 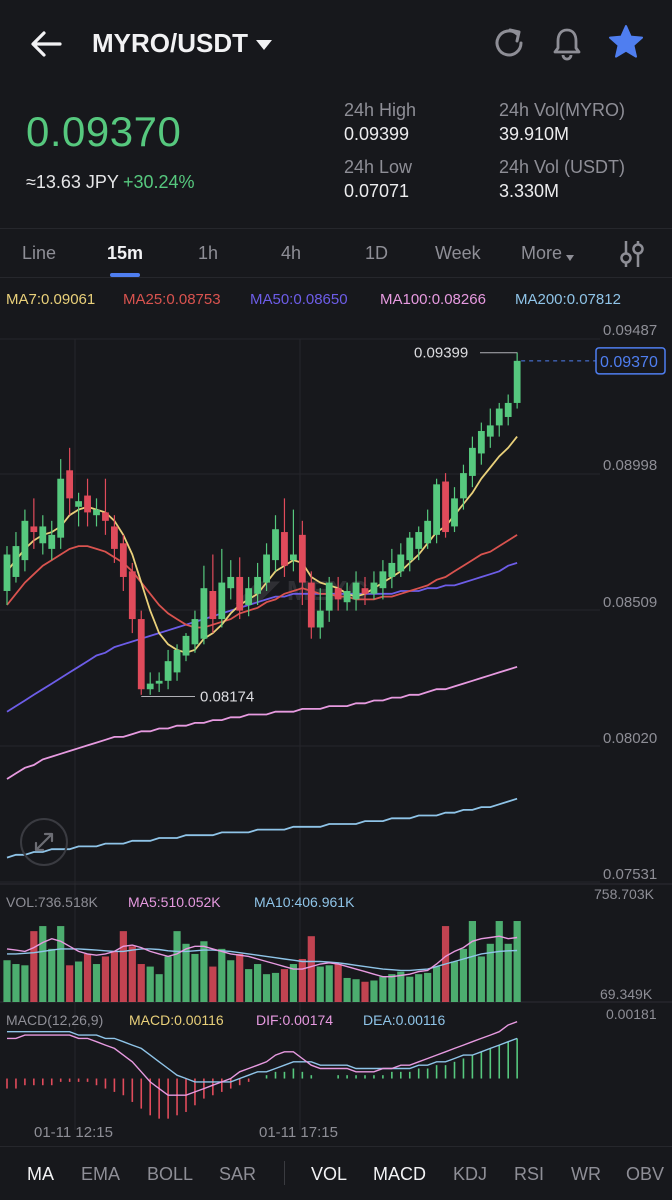 I want to click on fiat-equivalent: ≈13.63 JPY +30.24%, so click(x=110, y=182).